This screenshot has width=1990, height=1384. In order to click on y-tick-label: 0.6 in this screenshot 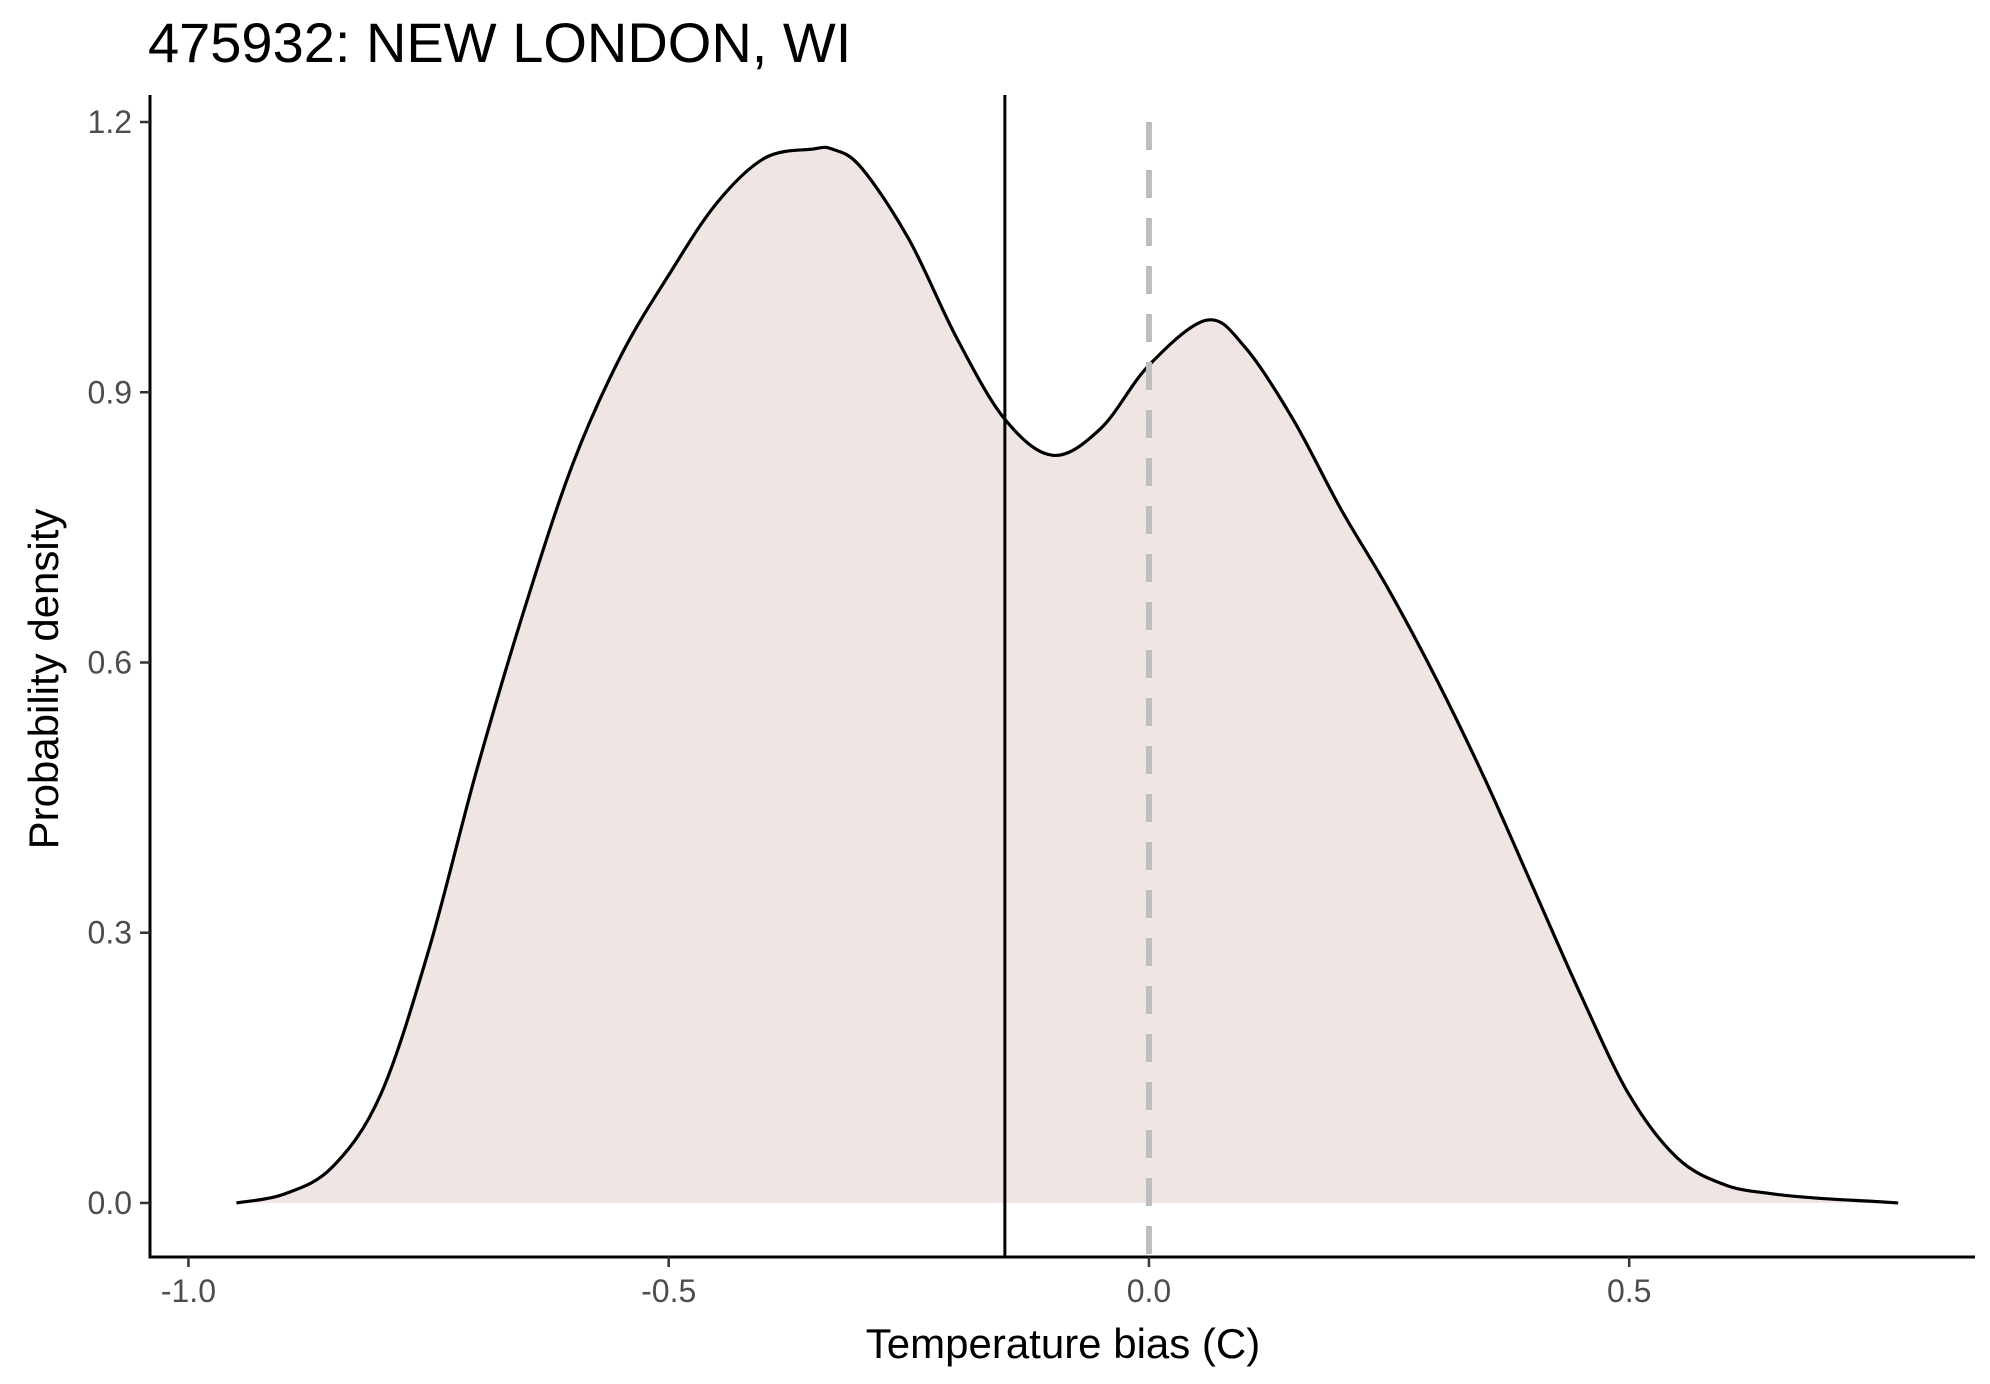, I will do `click(110, 662)`.